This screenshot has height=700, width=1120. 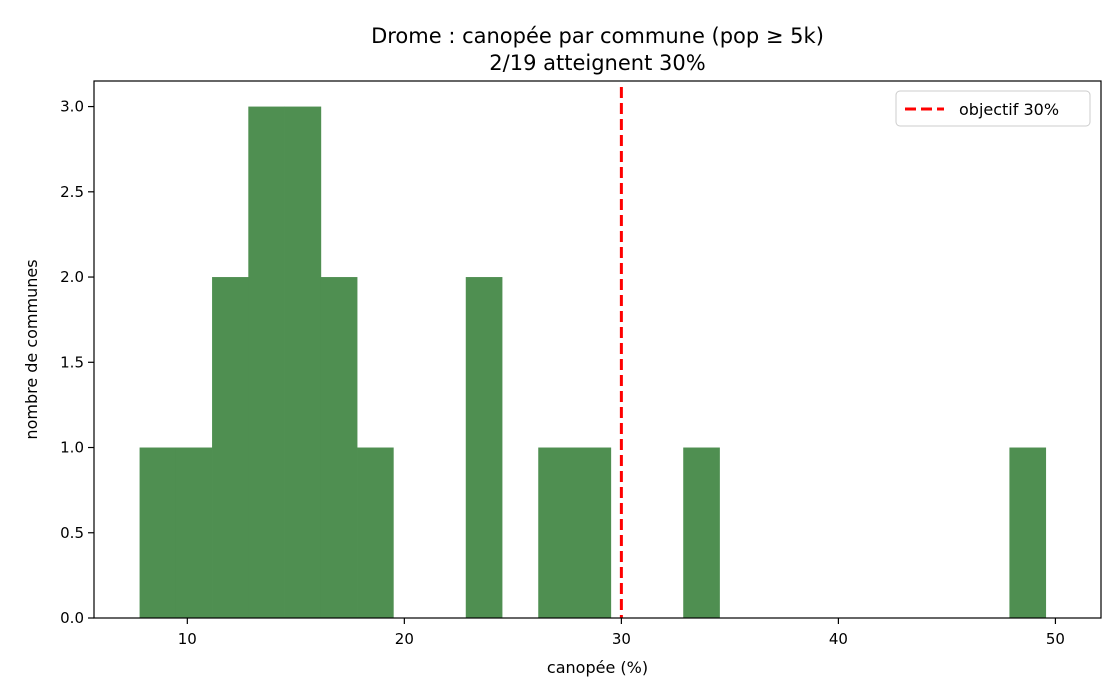 I want to click on x-axis-label: canopée (%), so click(x=597, y=667).